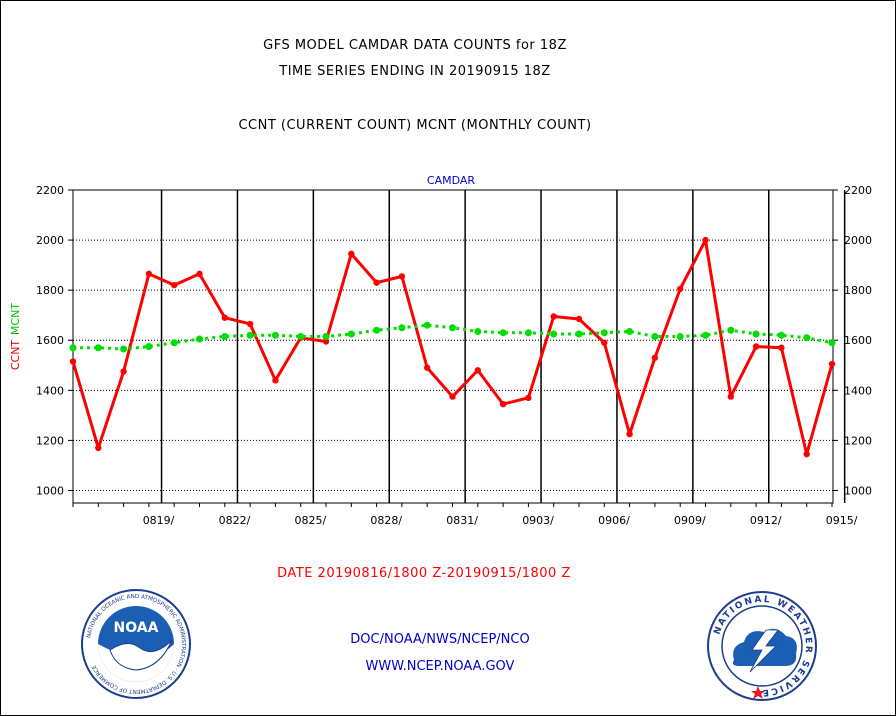  Describe the element at coordinates (451, 180) in the screenshot. I see `chart-panel-label: CAMDAR` at that location.